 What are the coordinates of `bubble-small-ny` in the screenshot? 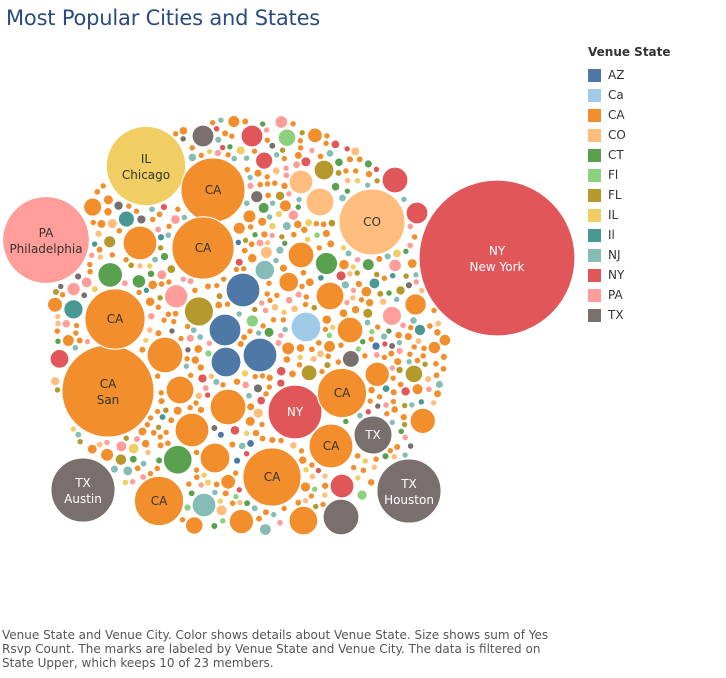 It's located at (395, 180).